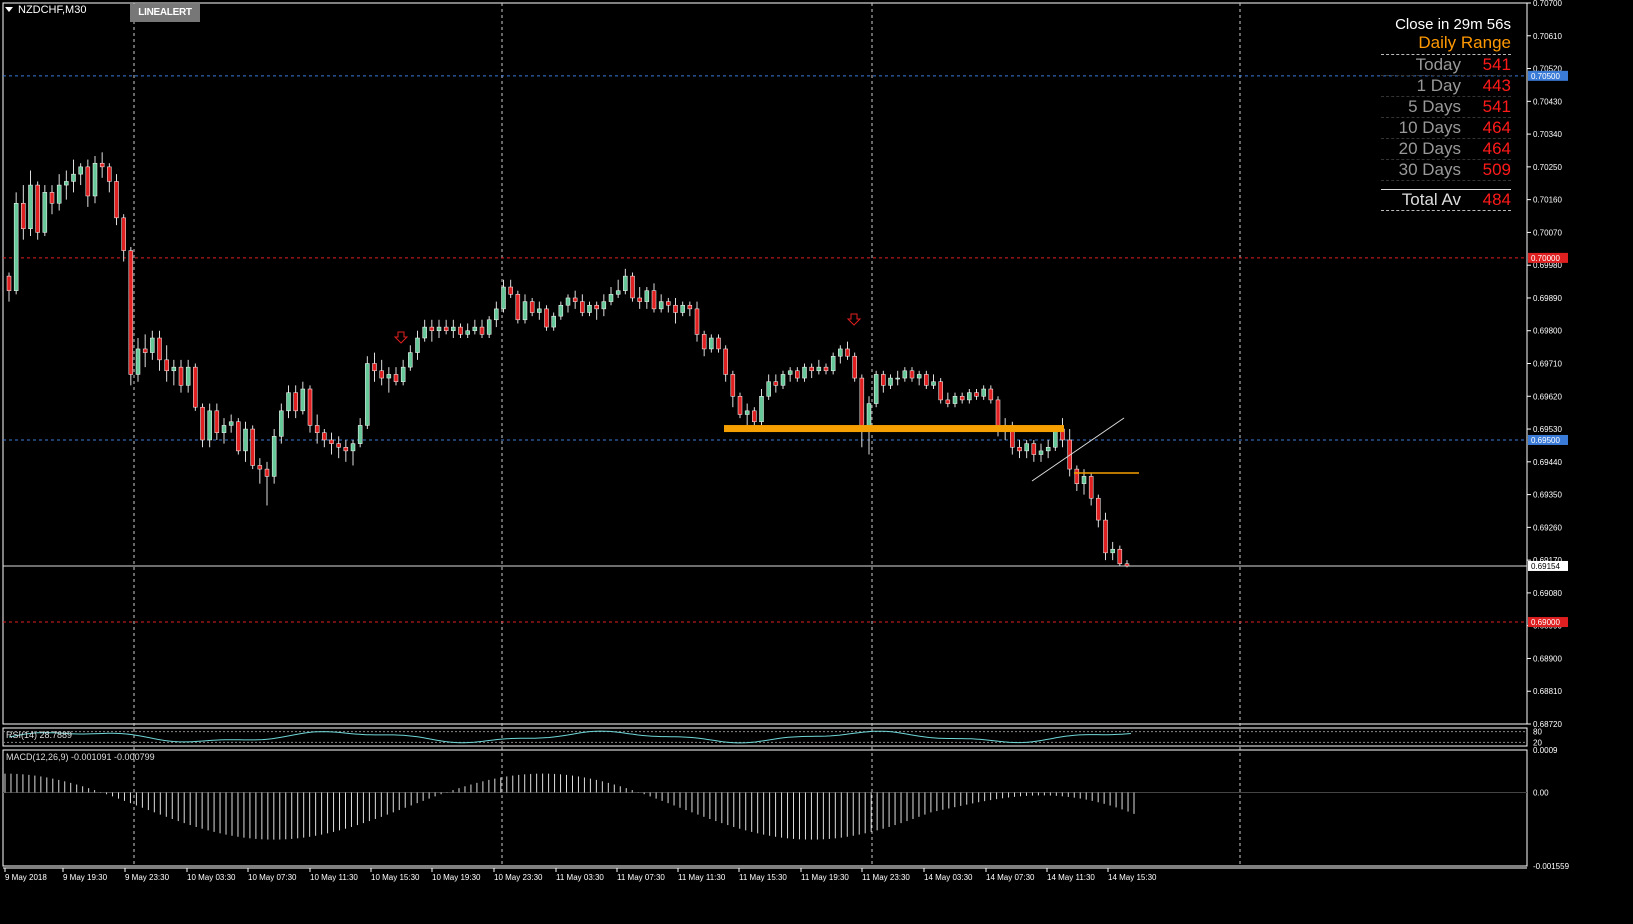 Image resolution: width=1633 pixels, height=924 pixels. Describe the element at coordinates (765, 808) in the screenshot. I see `macd-panel-border` at that location.